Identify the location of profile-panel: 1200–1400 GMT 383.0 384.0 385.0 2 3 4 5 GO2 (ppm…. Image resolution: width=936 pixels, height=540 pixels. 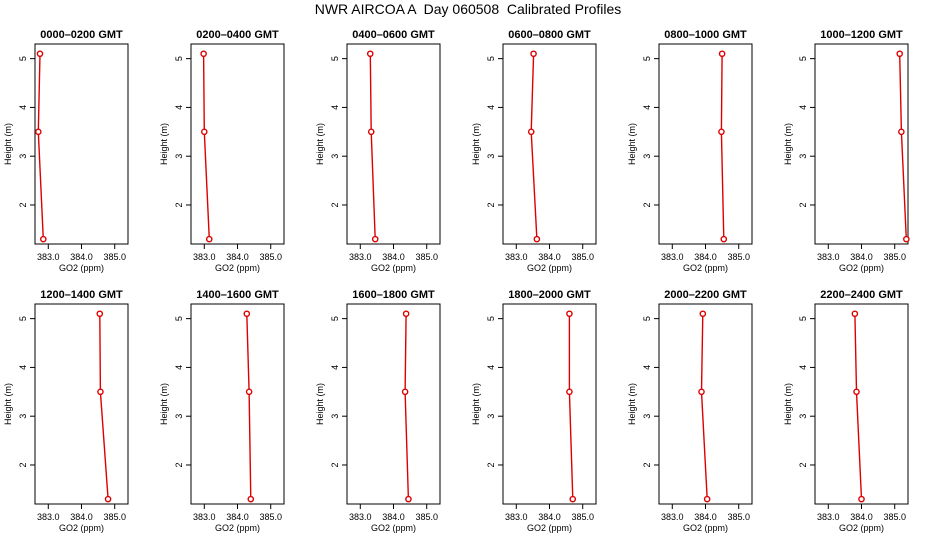
(66, 411).